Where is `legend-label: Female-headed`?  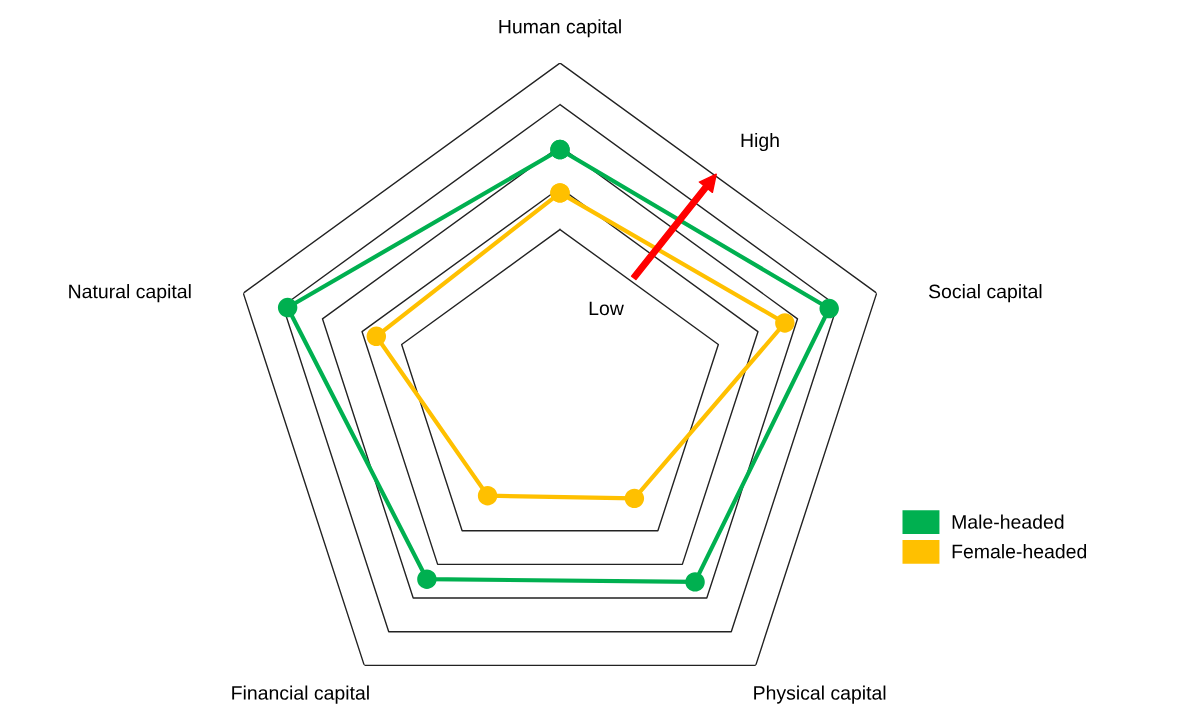 legend-label: Female-headed is located at coordinates (1019, 551).